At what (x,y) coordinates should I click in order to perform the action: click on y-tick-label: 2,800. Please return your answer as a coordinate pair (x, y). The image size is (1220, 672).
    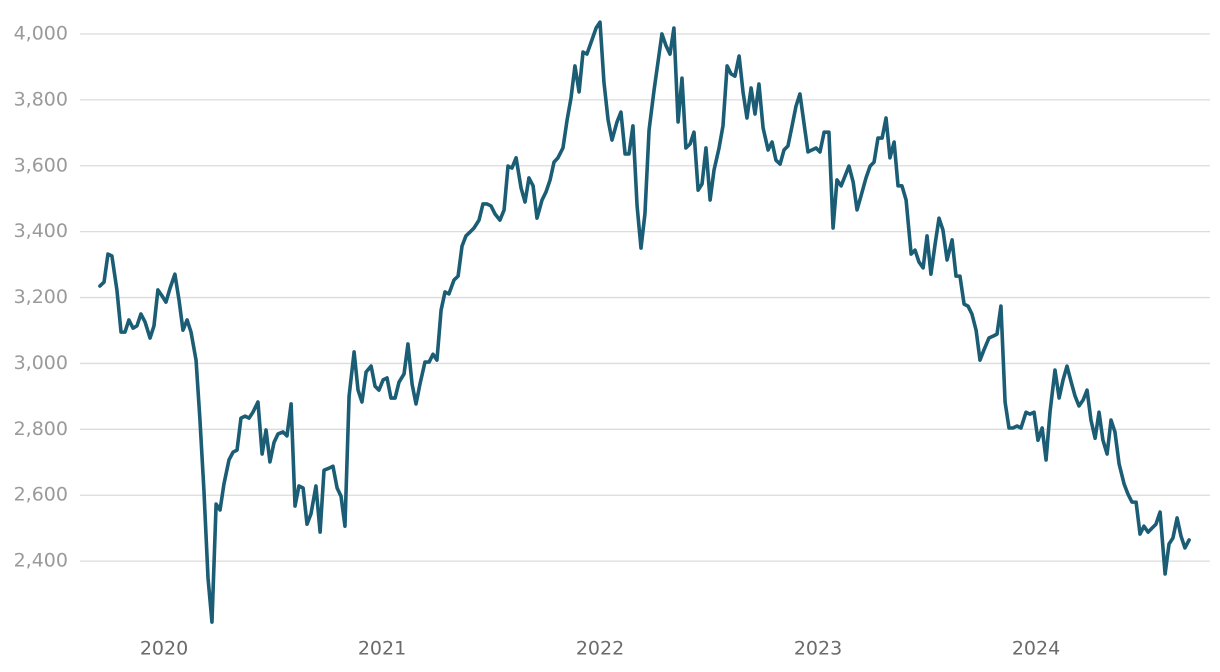
    Looking at the image, I should click on (41, 429).